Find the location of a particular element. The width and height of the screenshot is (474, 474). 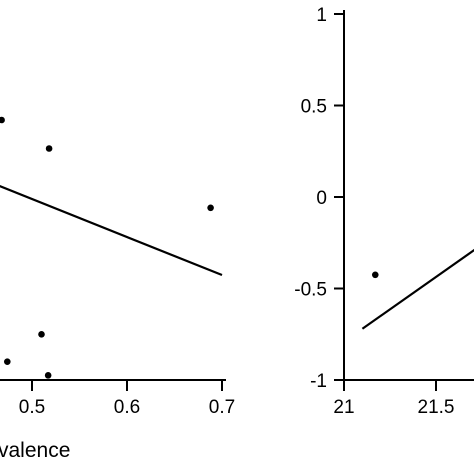

right-y-tick-label: 1 is located at coordinates (321, 15).